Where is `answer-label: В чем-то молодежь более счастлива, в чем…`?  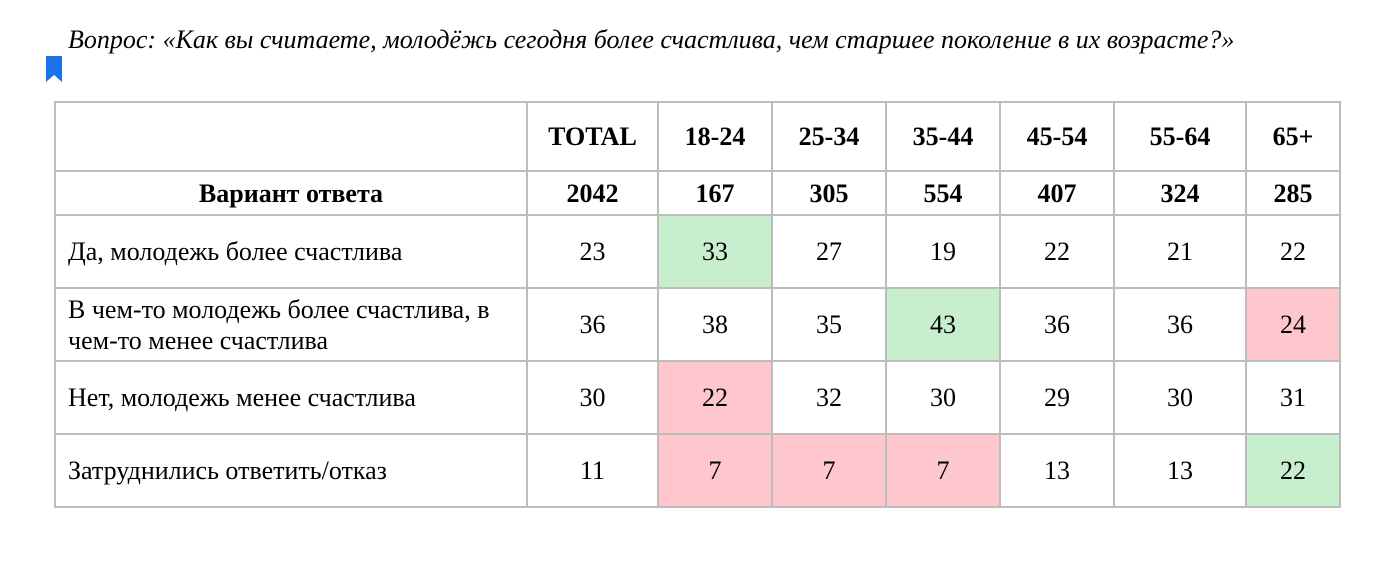 answer-label: В чем-то молодежь более счастлива, в чем… is located at coordinates (291, 324).